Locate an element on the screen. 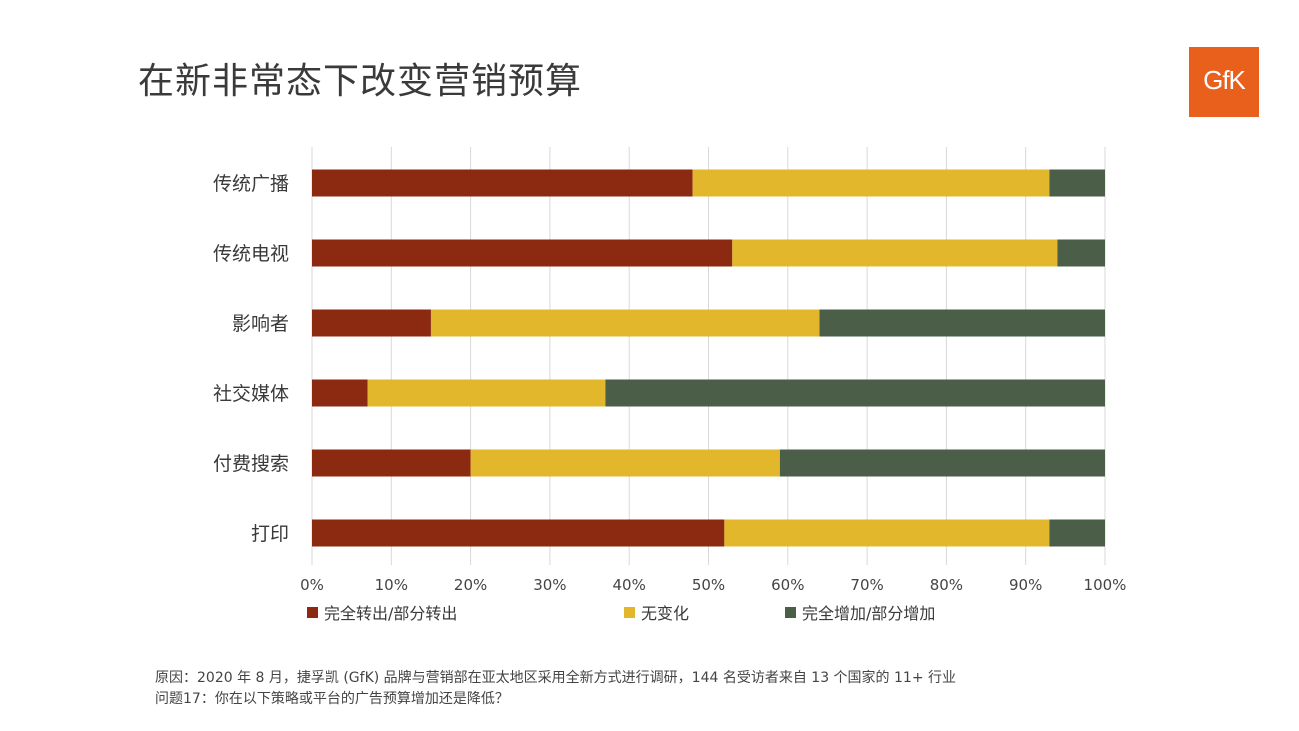 This screenshot has width=1299, height=731. category-label: 打印 is located at coordinates (270, 534).